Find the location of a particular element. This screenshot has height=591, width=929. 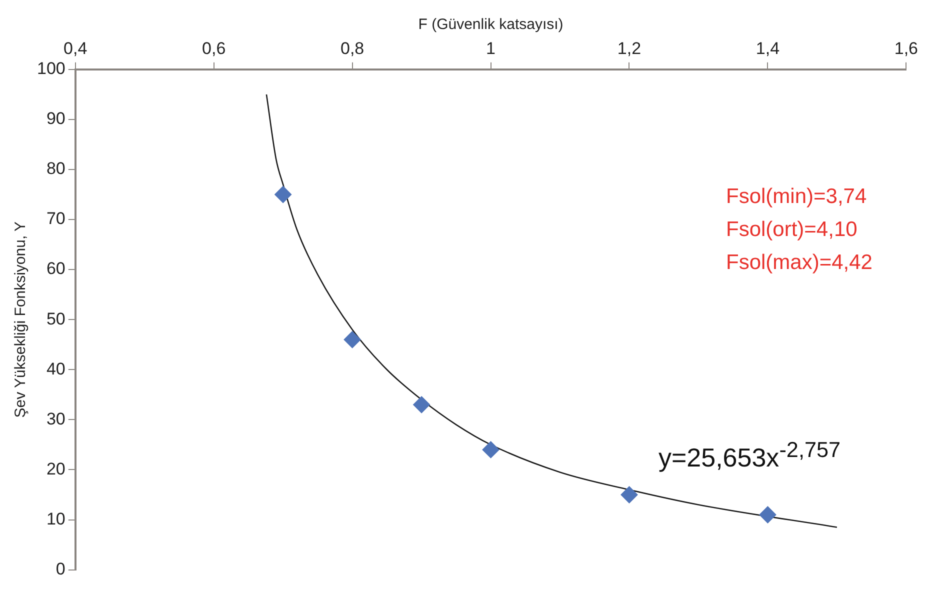

annotation: Fsol(min)=3,74 is located at coordinates (797, 197).